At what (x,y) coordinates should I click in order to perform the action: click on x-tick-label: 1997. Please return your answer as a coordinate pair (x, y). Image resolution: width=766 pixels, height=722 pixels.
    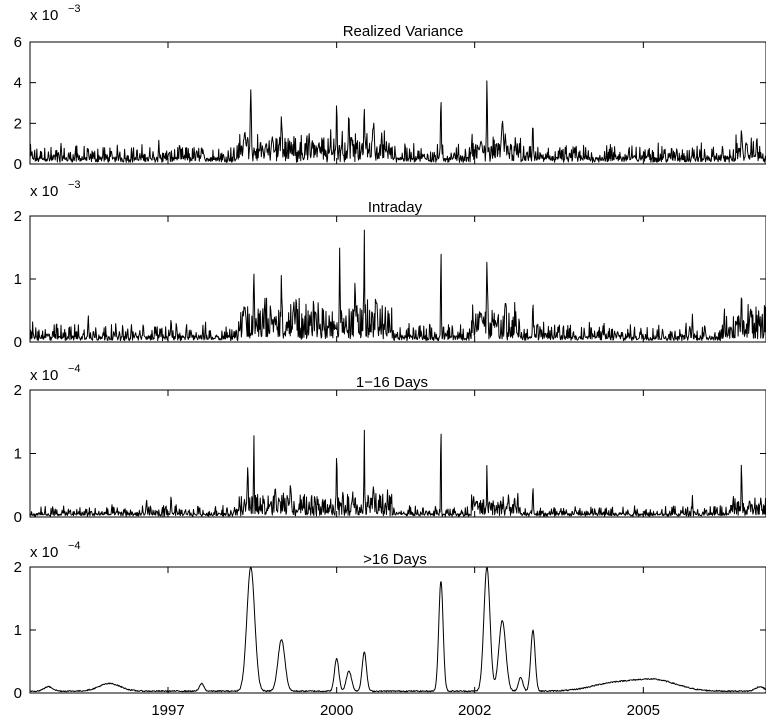
    Looking at the image, I should click on (167, 710).